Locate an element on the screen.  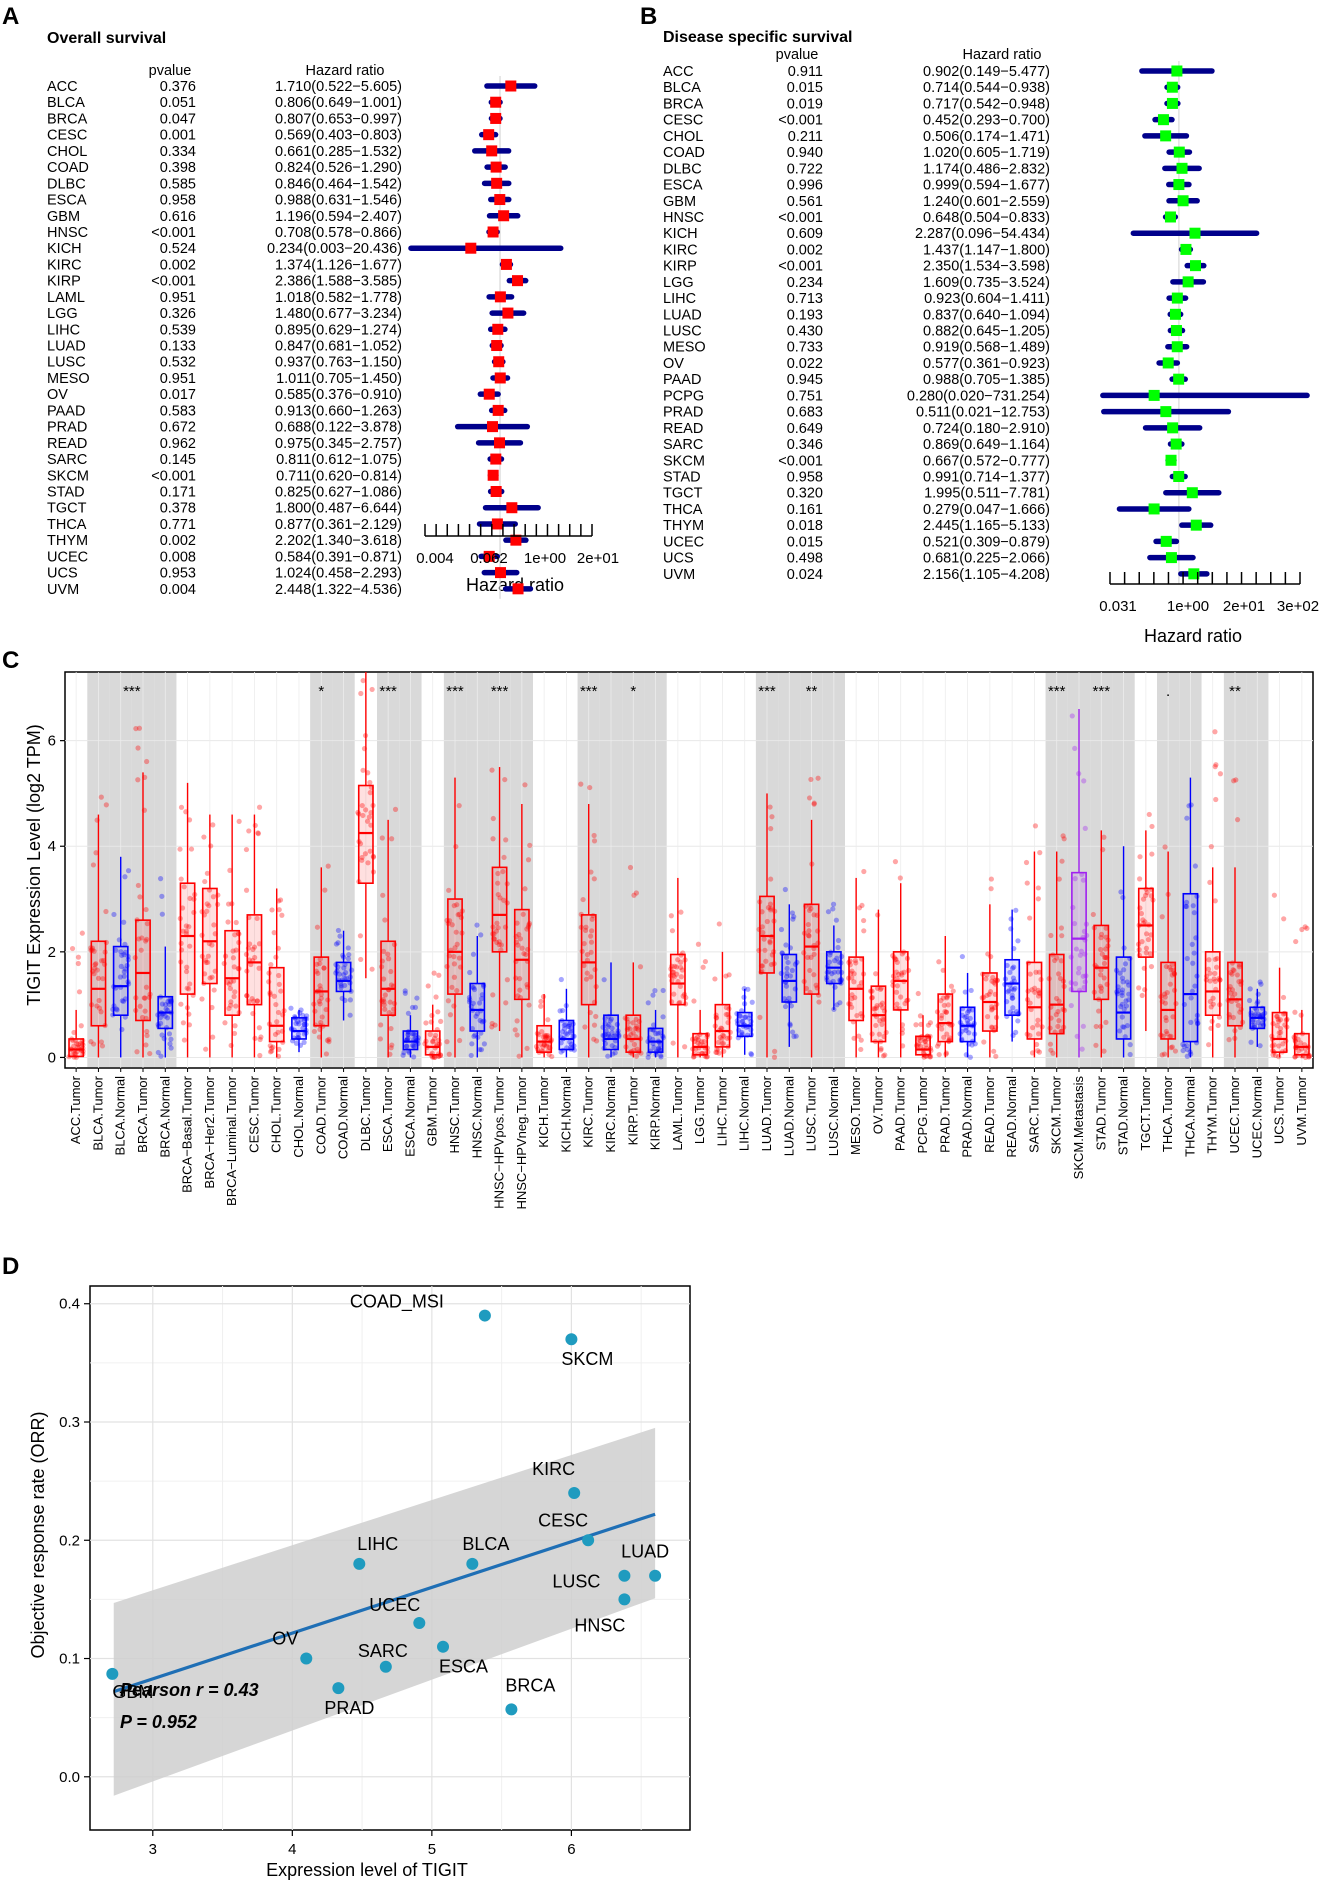
significance-label: ** is located at coordinates (1235, 691).